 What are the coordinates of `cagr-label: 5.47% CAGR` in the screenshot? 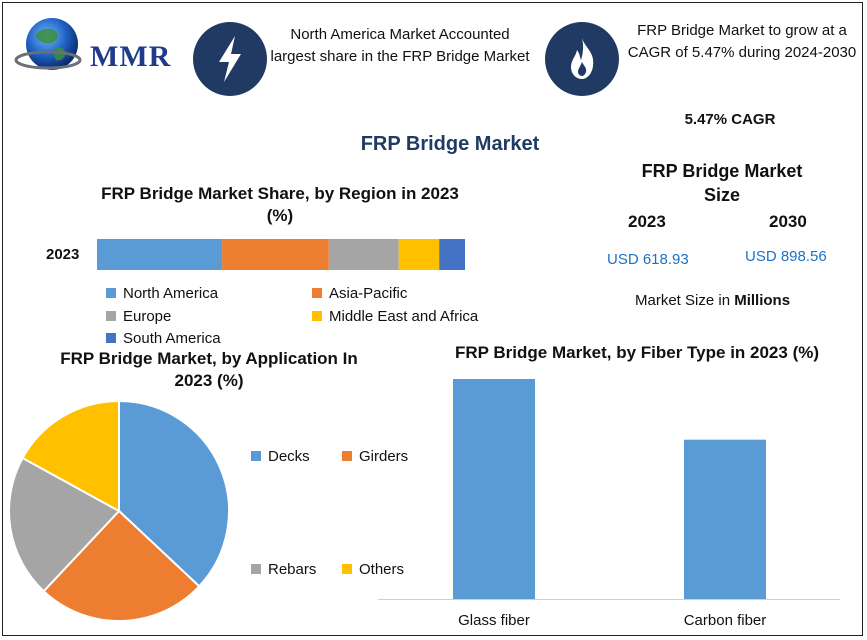 It's located at (730, 119).